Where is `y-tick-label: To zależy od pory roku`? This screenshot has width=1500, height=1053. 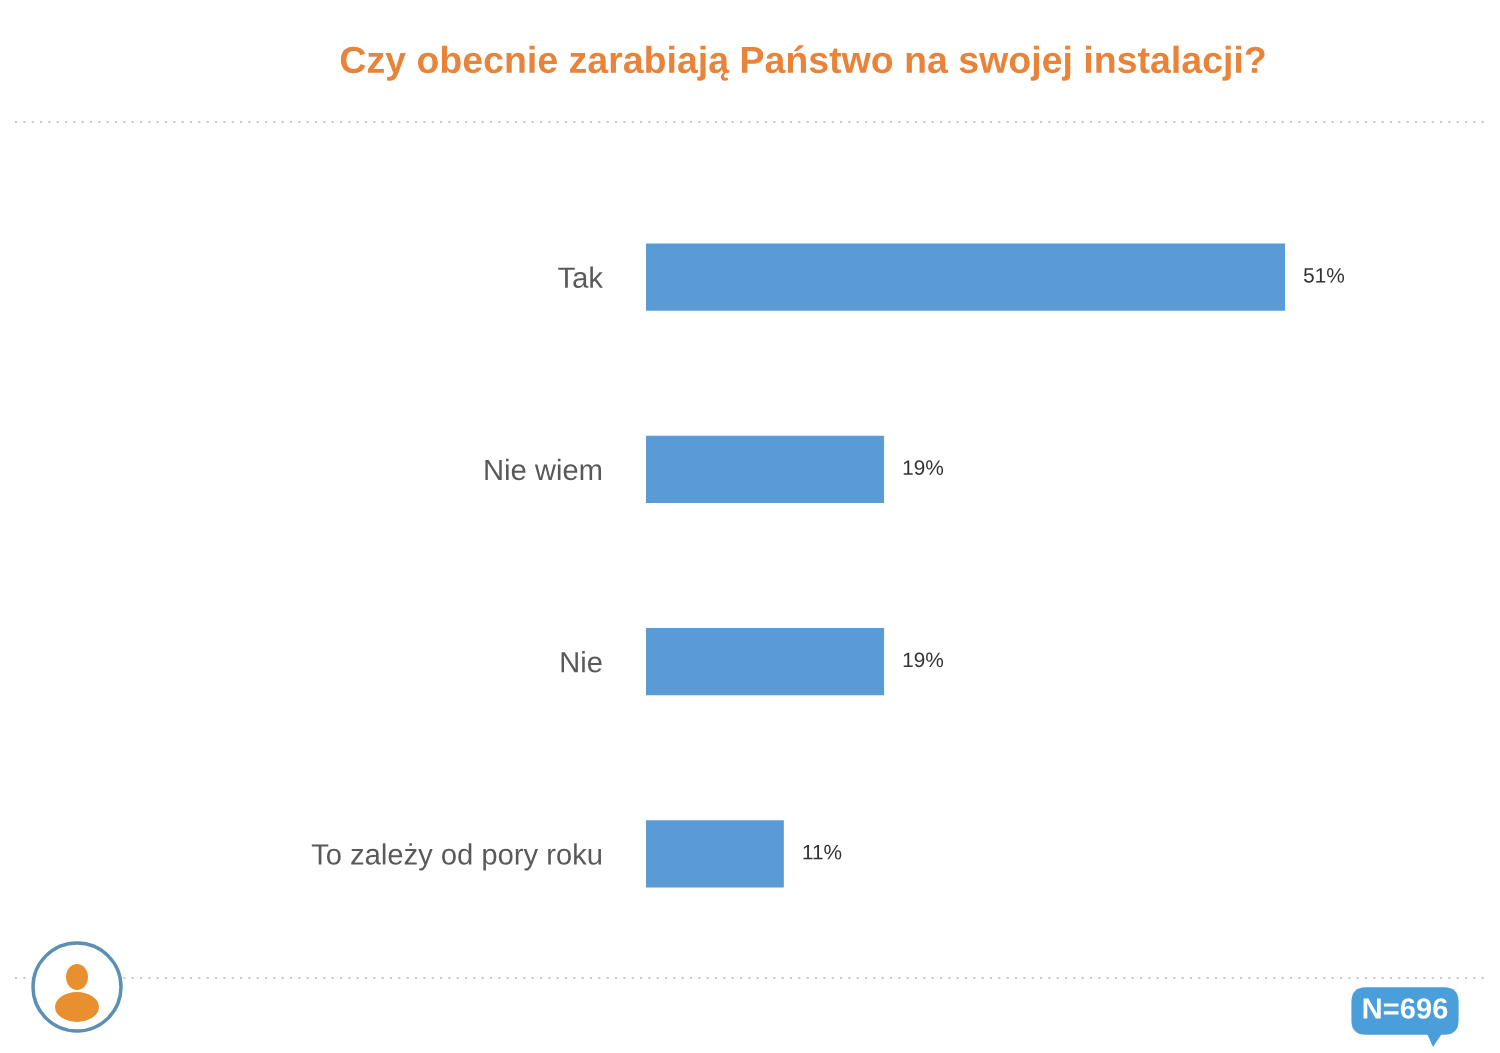
y-tick-label: To zależy od pory roku is located at coordinates (456, 857).